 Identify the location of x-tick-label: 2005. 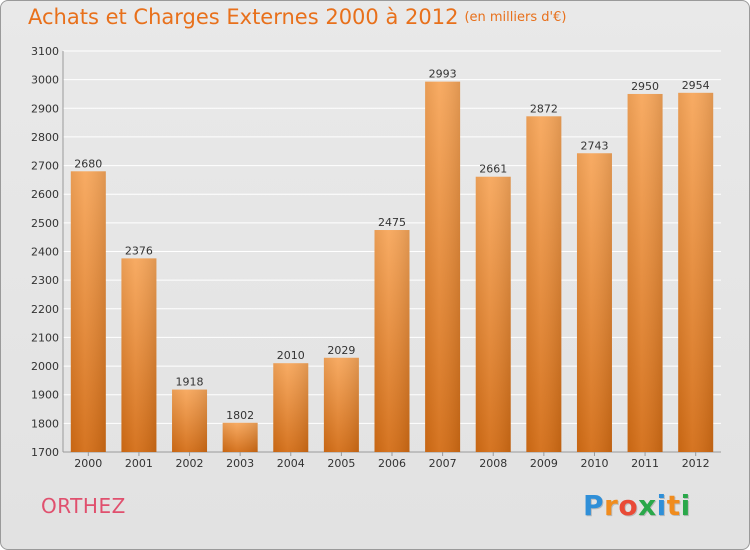
(341, 463).